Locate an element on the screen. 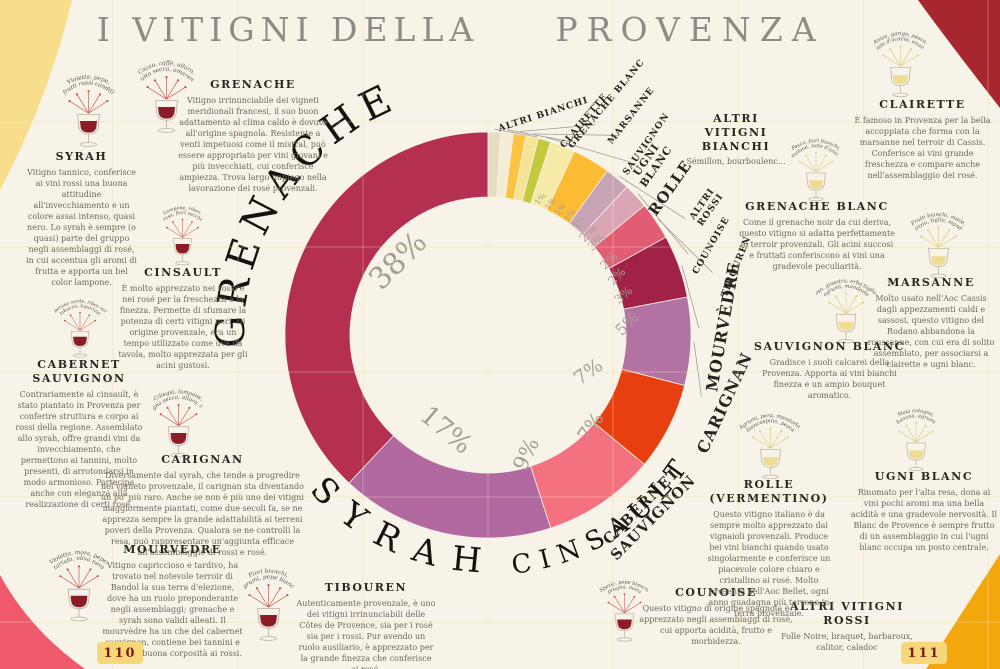  page-number-right: 111 is located at coordinates (924, 653).